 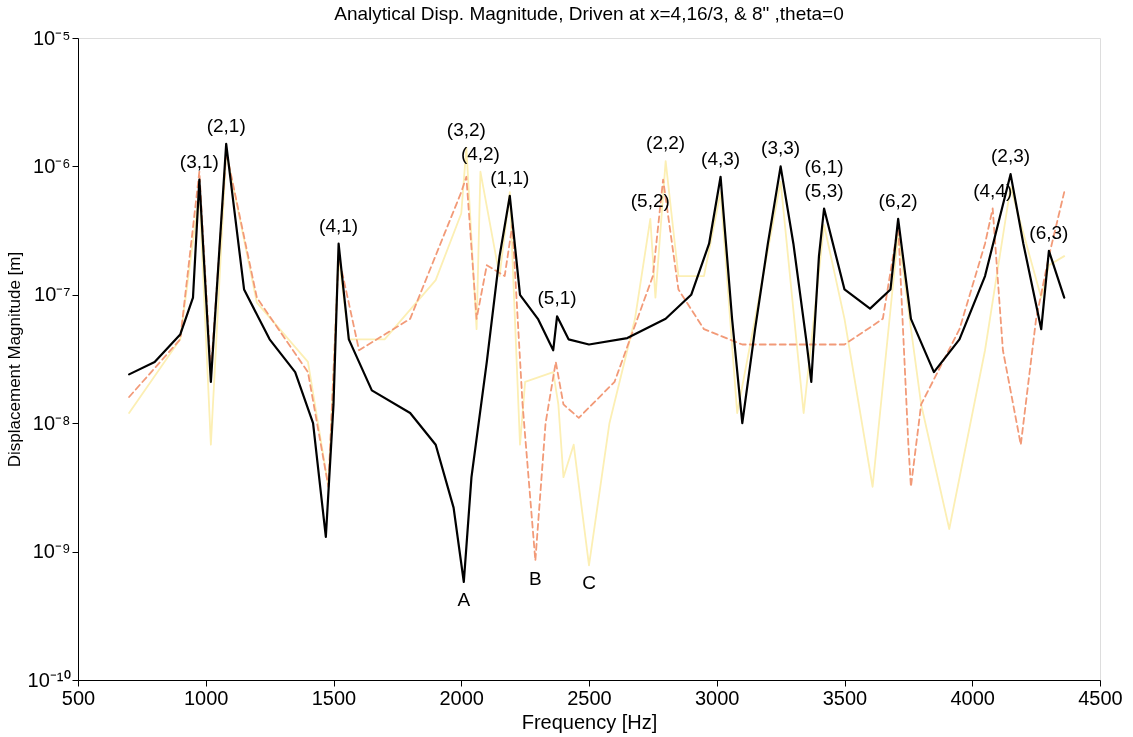 I want to click on annotation: (5,1), so click(x=557, y=298).